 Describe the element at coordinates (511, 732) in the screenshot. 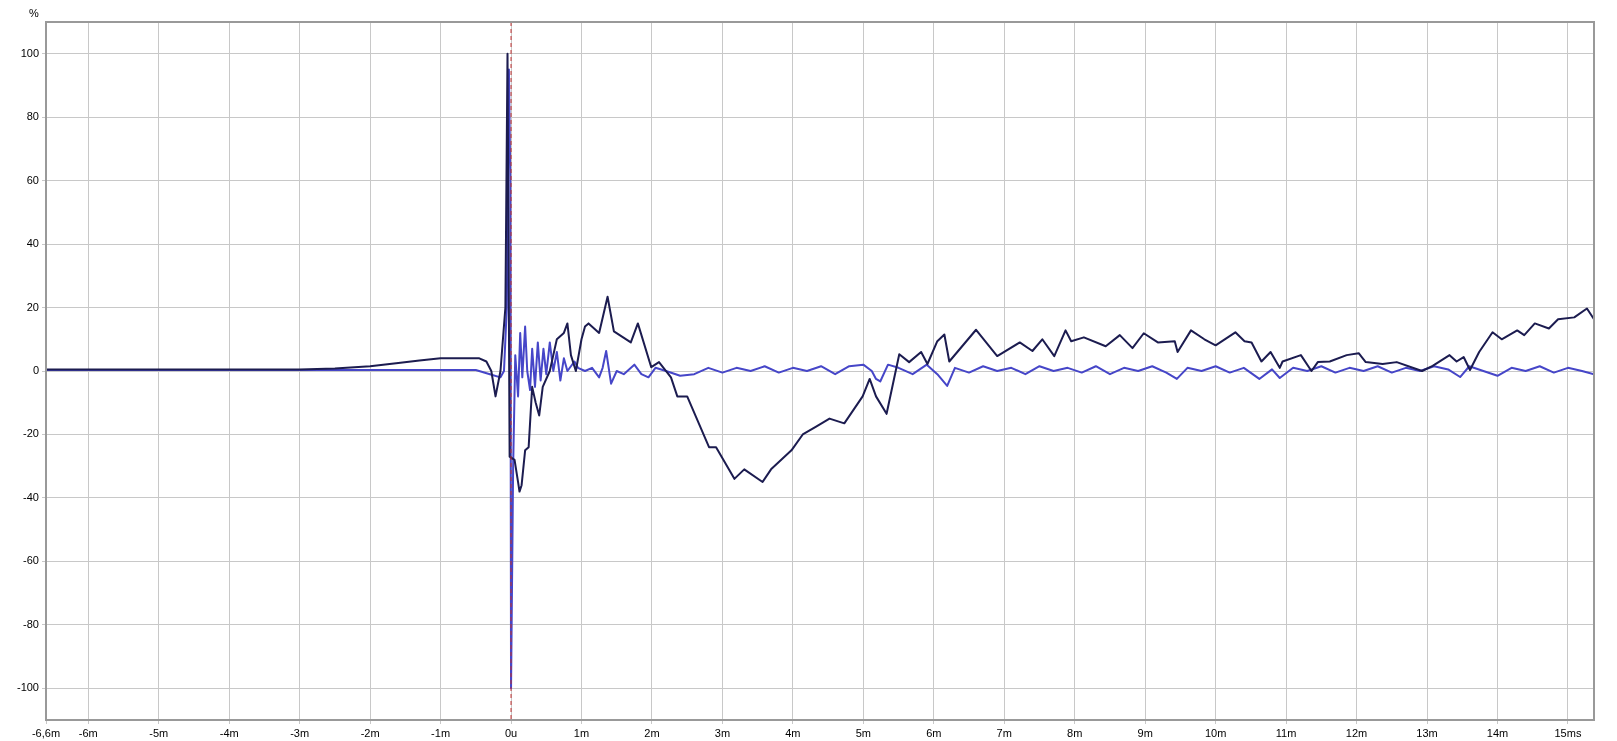

I see `x-tick-label: 0u` at that location.